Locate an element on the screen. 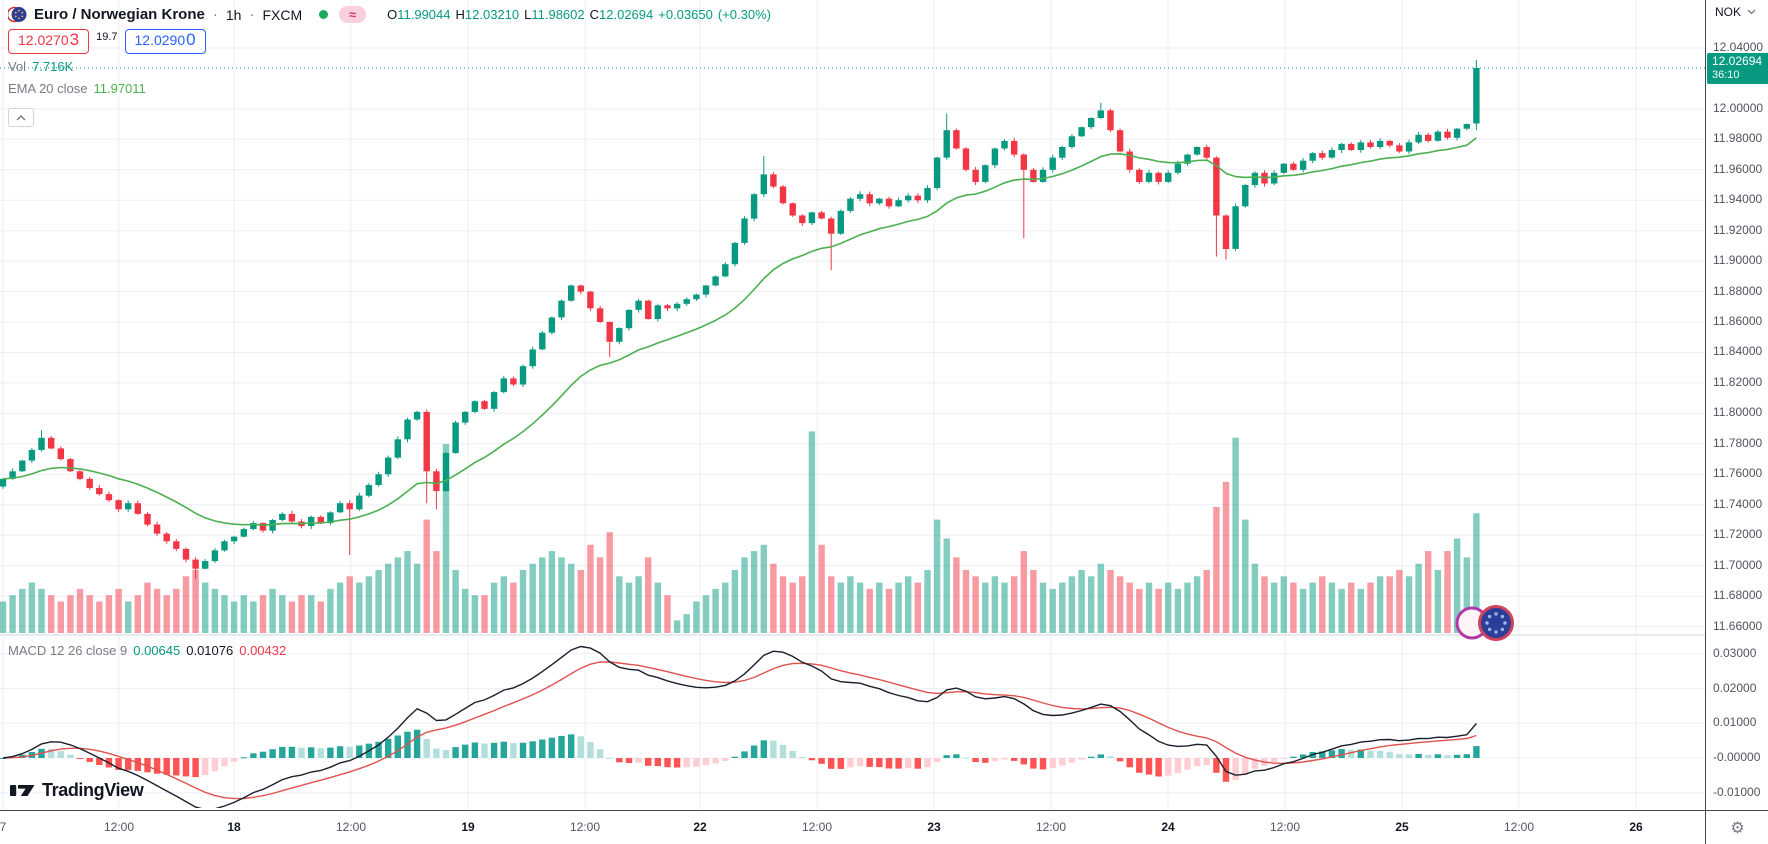  eu-flag-icon is located at coordinates (1496, 623).